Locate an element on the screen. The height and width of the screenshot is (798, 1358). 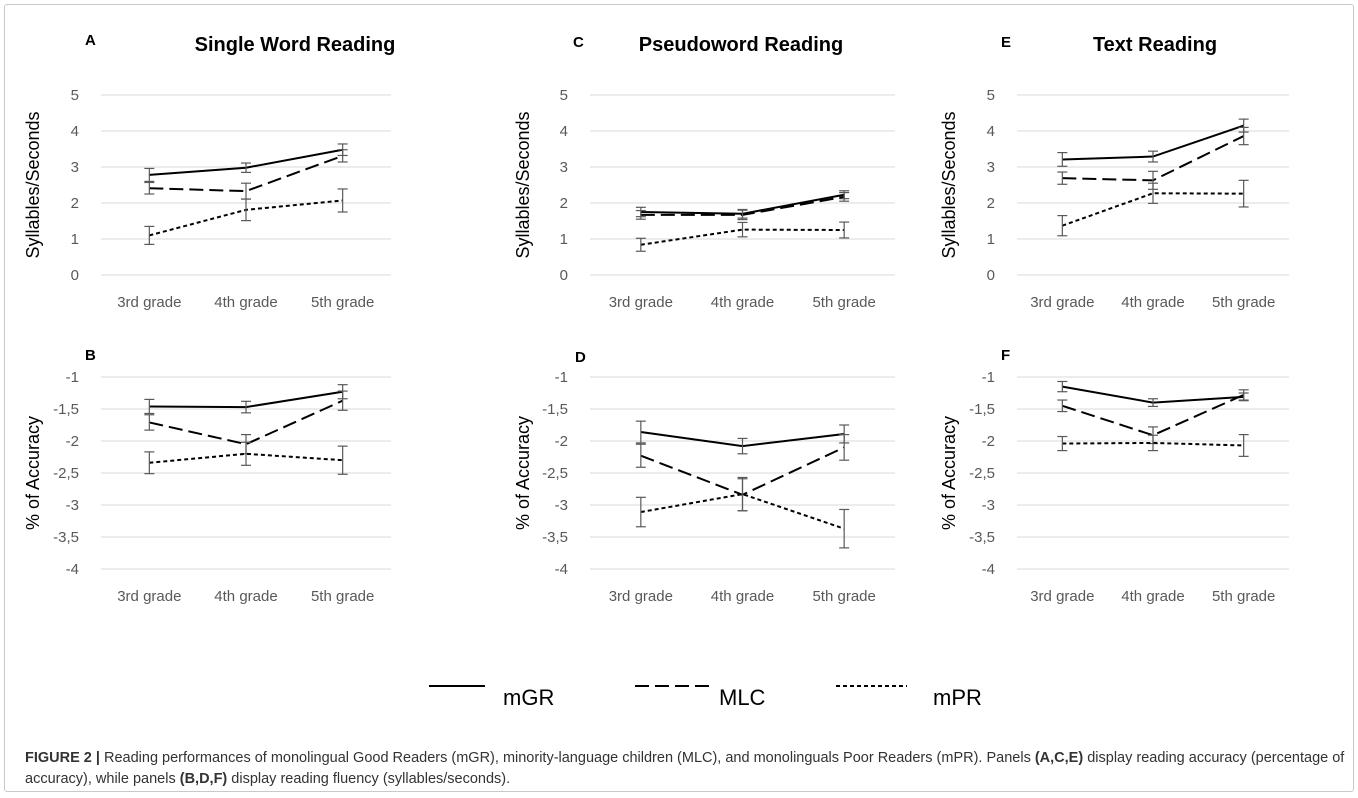
panel-letter: E is located at coordinates (1006, 42).